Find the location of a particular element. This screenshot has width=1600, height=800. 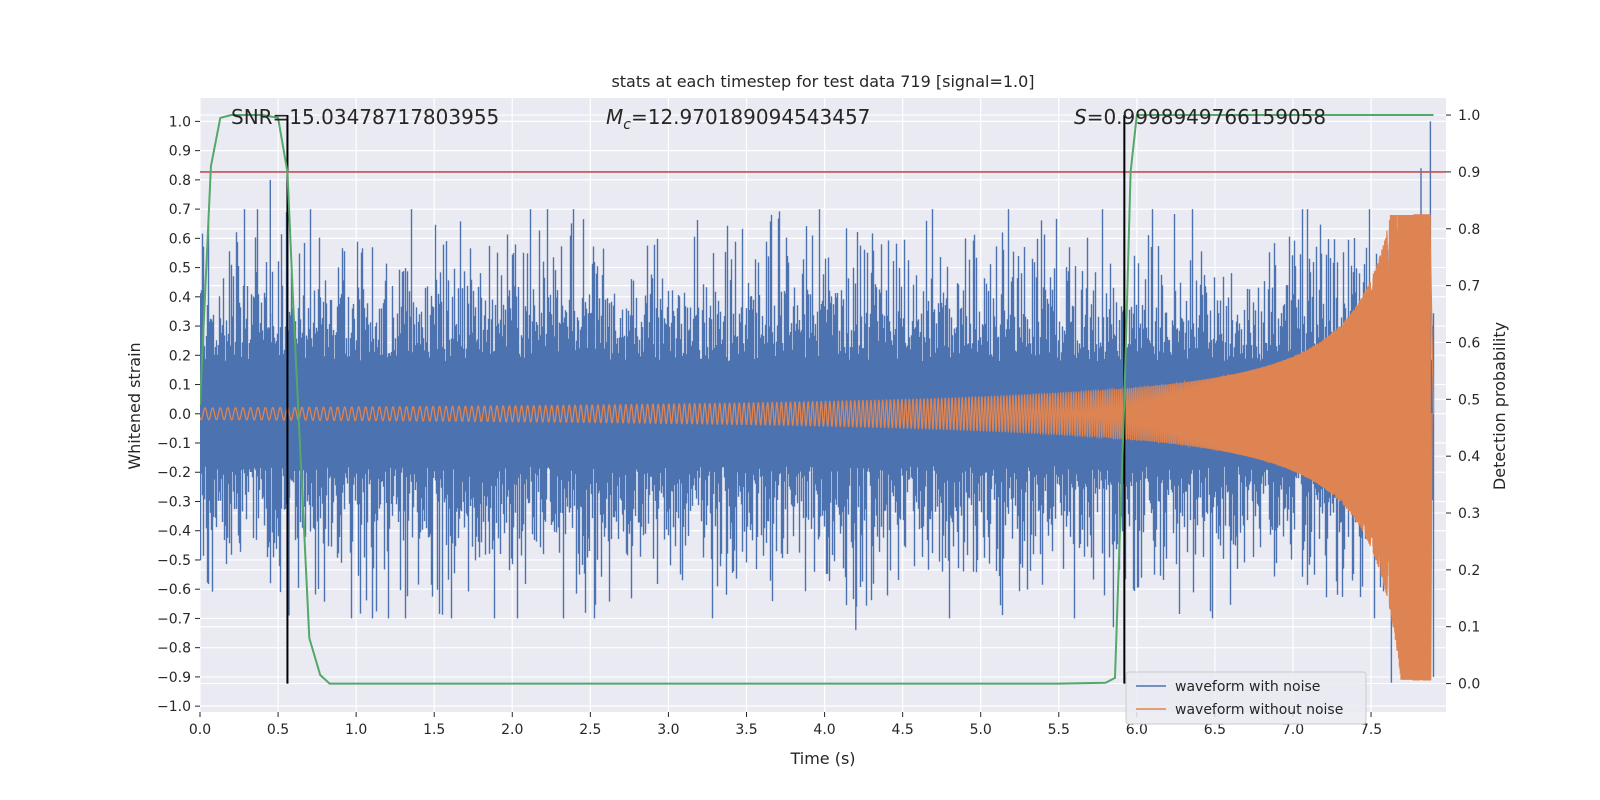

y-left-tick-label: 0.0 is located at coordinates (180, 415).